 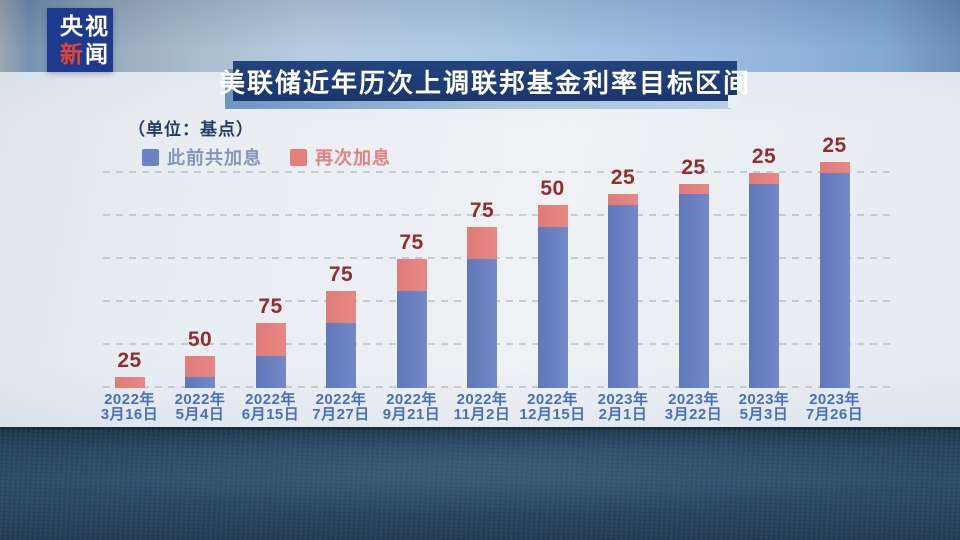 I want to click on logo-line-2: 新闻, so click(x=85, y=54).